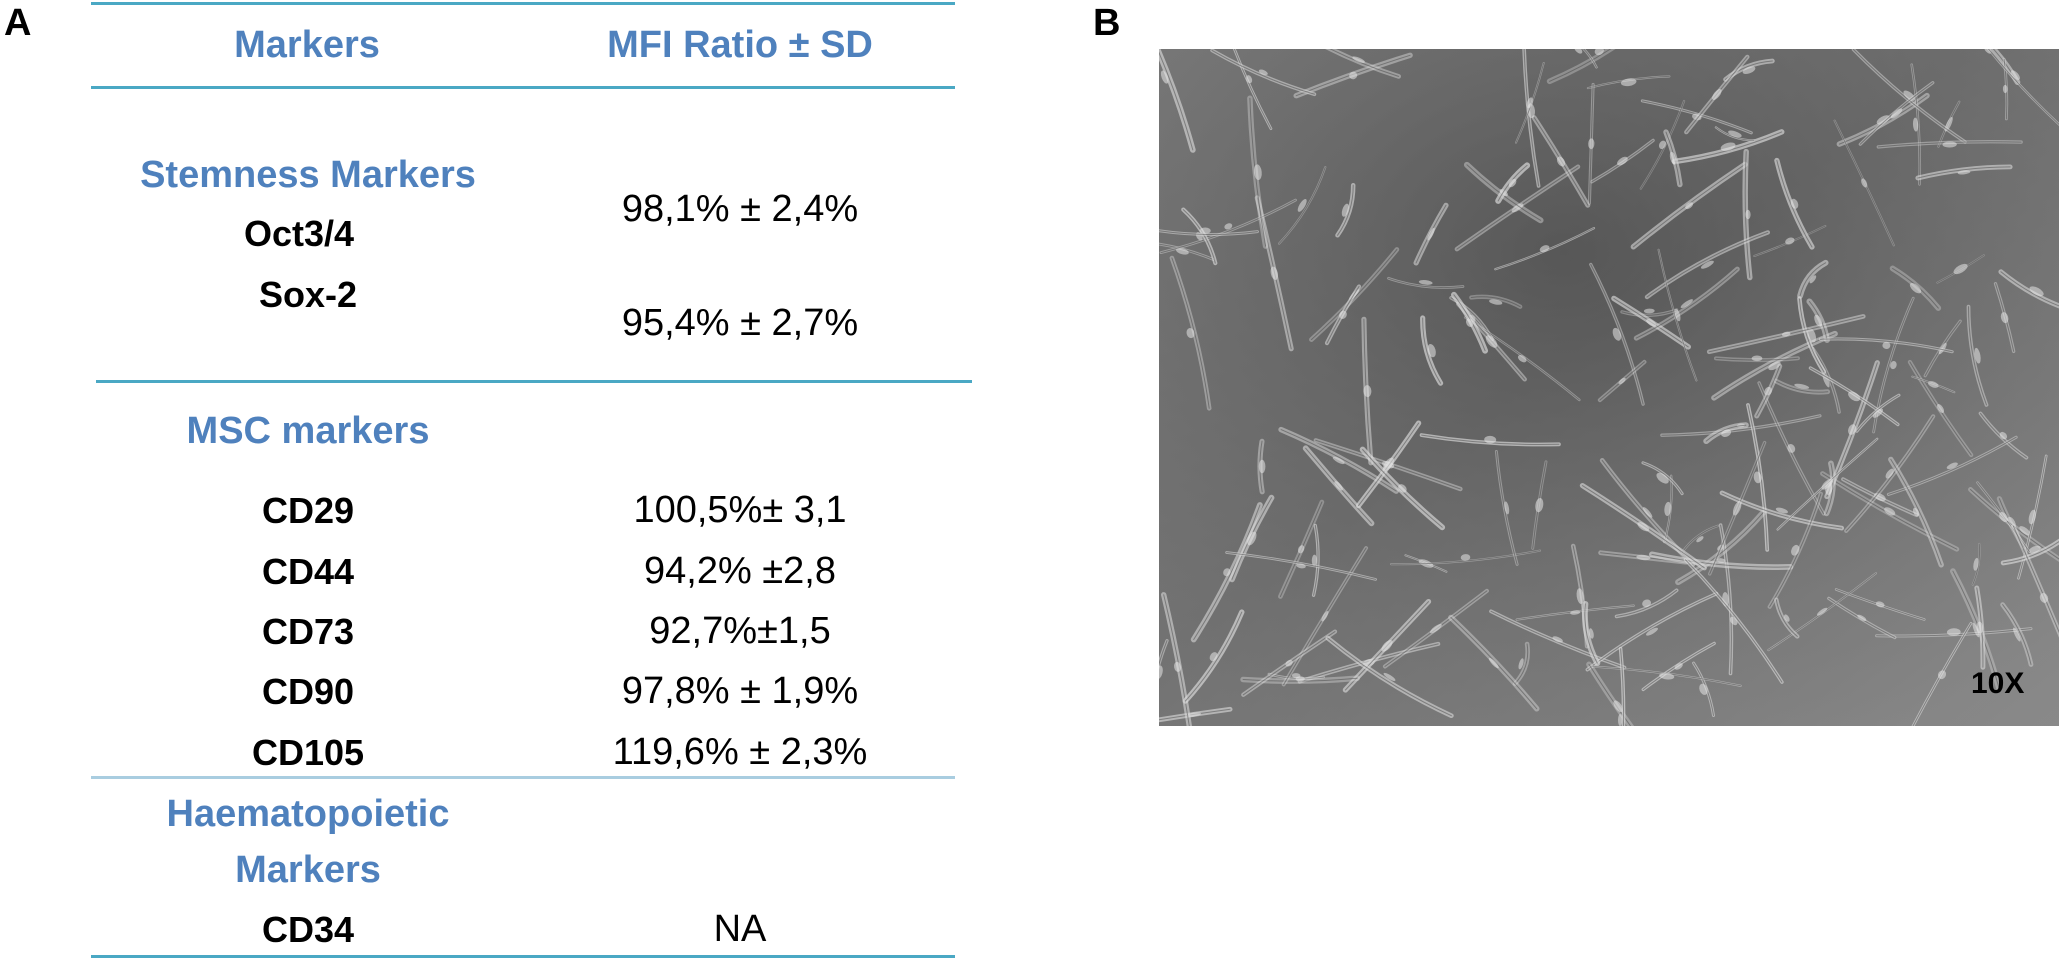 The width and height of the screenshot is (2061, 963). I want to click on value-cd90: 97,8% ± 1,9%, so click(740, 691).